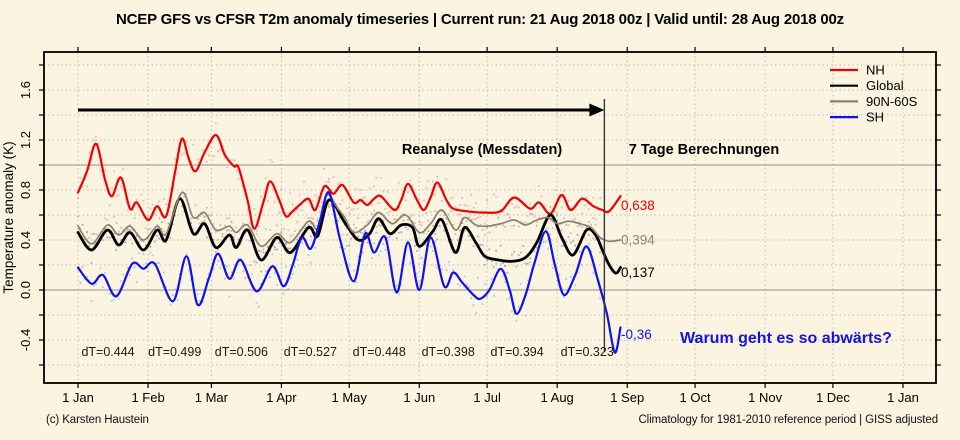 The width and height of the screenshot is (960, 440). I want to click on x-tick-label: 1 Mar, so click(212, 397).